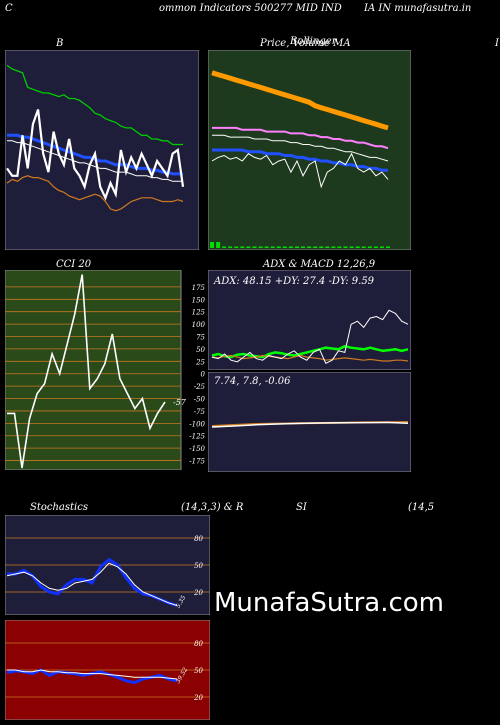 This screenshot has width=500, height=725. What do you see at coordinates (199, 300) in the screenshot?
I see `cci-tick-label: 150` at bounding box center [199, 300].